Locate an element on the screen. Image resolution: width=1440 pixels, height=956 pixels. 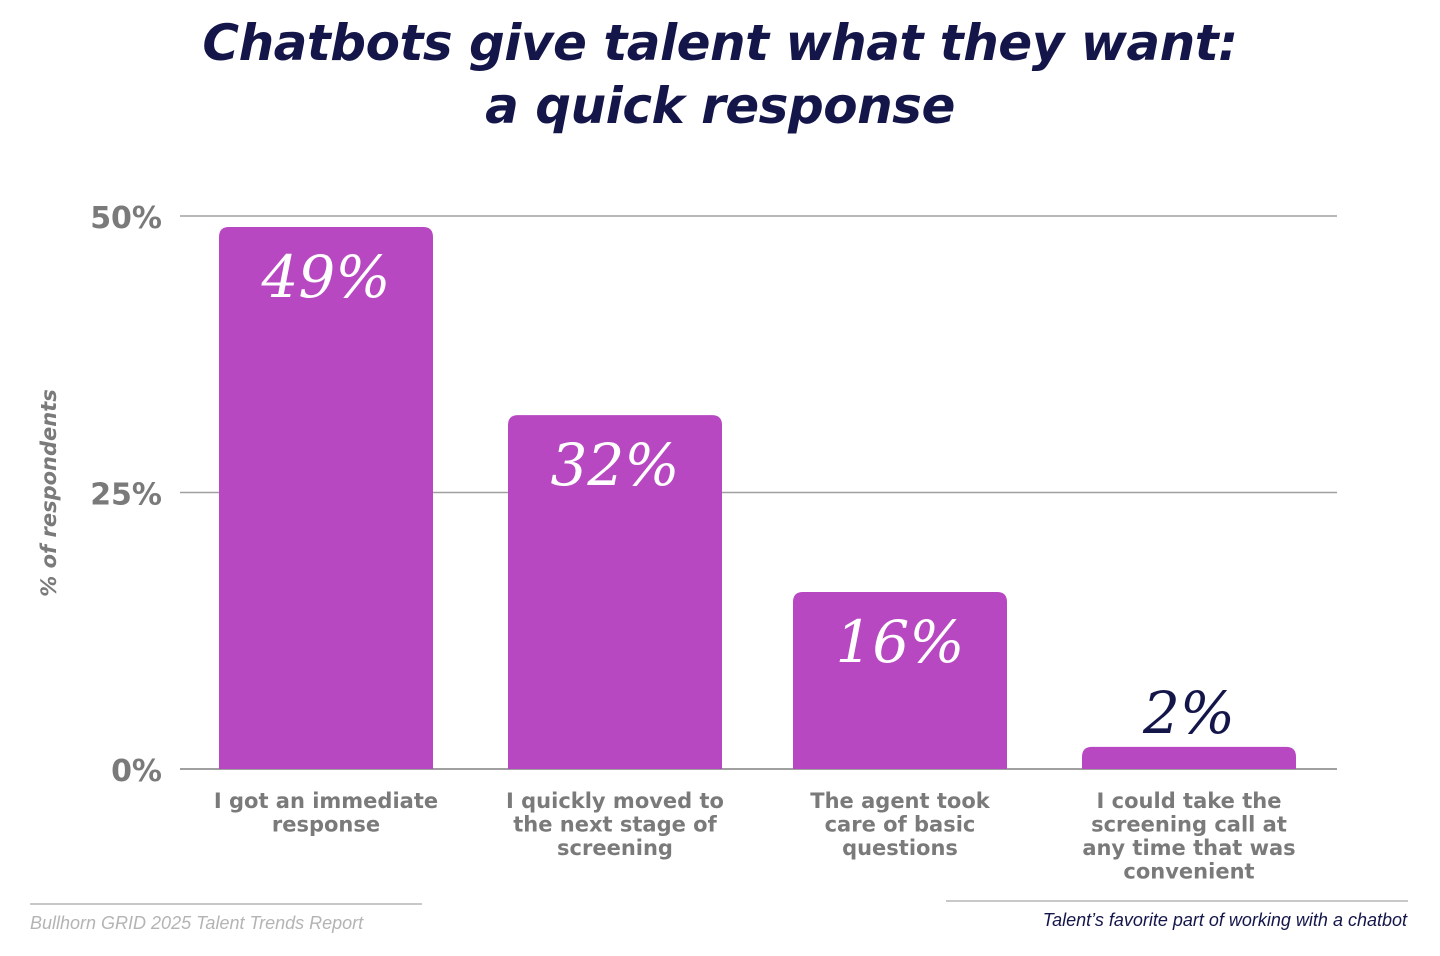
chart-title-line-1: Chatbots give talent what they want: is located at coordinates (720, 43).